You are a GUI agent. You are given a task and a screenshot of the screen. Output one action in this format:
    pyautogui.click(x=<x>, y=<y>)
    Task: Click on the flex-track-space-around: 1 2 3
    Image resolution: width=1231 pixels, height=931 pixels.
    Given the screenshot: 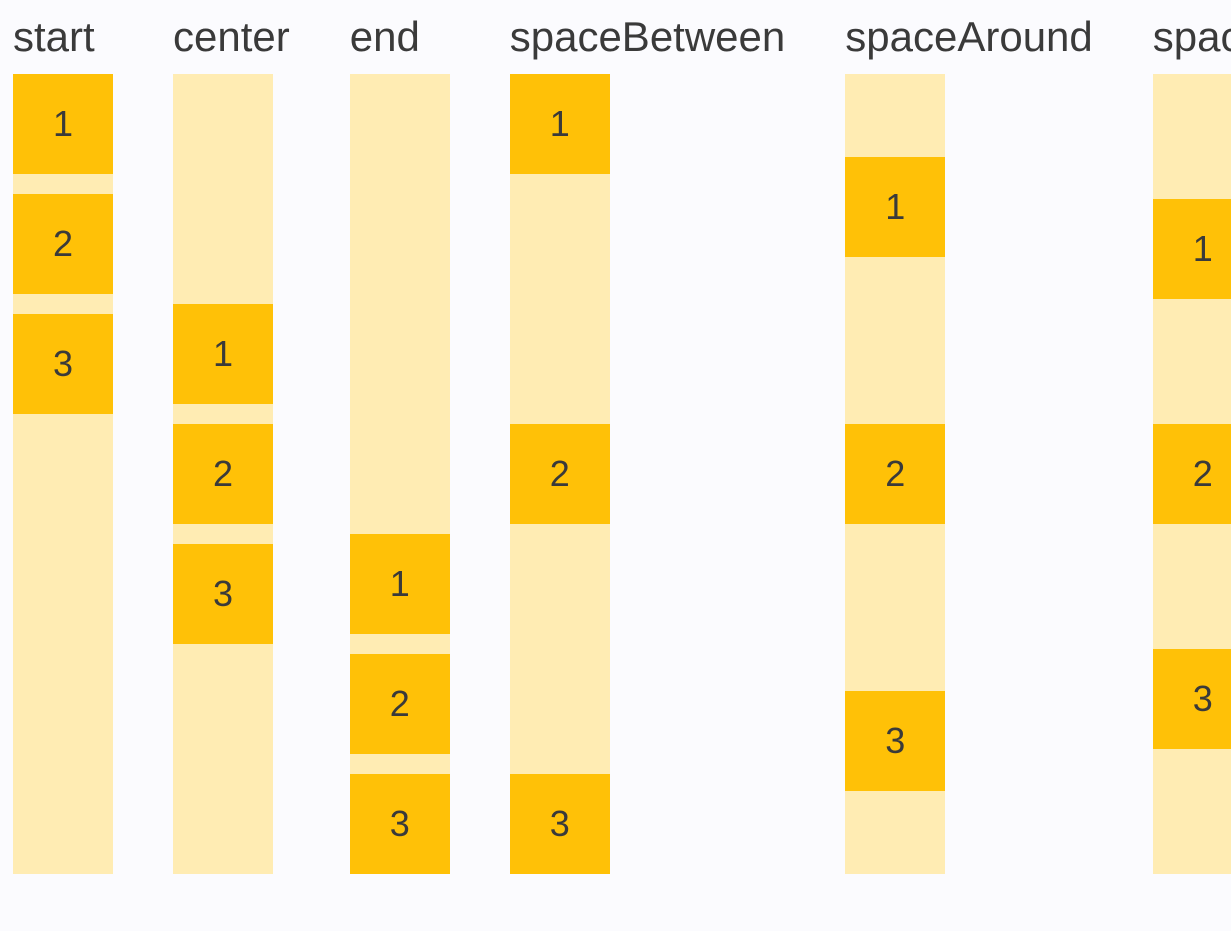 What is the action you would take?
    pyautogui.click(x=895, y=474)
    